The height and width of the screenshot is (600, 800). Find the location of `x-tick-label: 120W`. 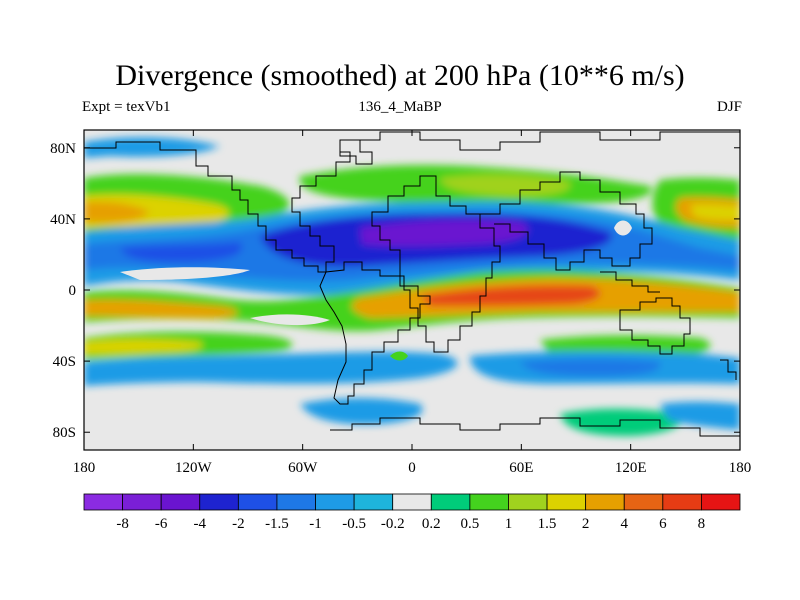

x-tick-label: 120W is located at coordinates (194, 468).